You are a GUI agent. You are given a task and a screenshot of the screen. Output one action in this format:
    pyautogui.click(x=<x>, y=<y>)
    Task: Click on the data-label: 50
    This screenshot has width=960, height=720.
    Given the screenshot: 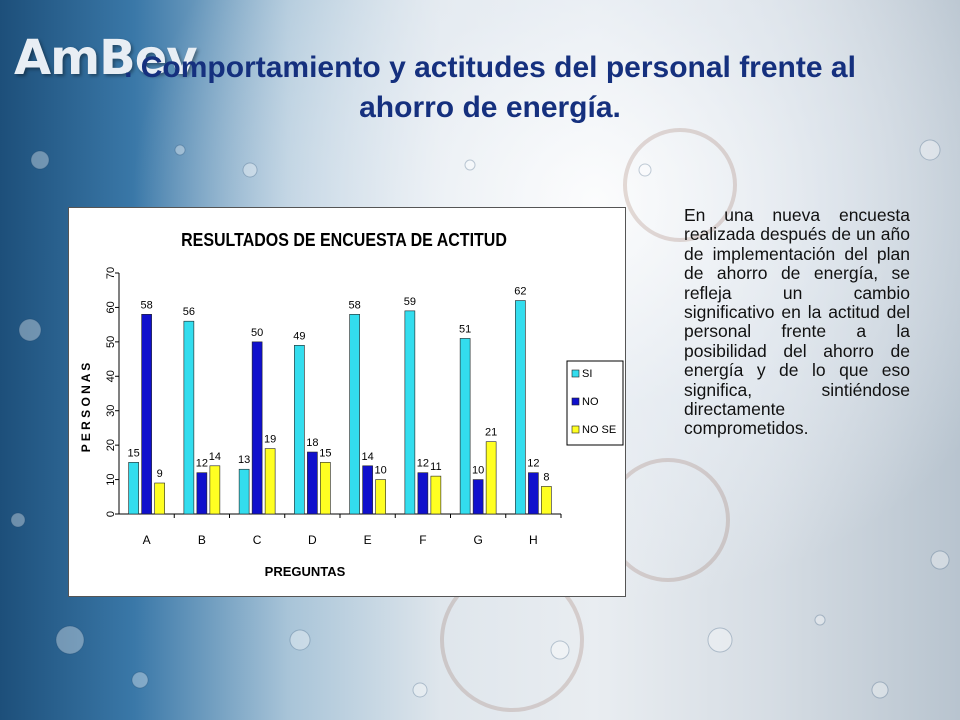 What is the action you would take?
    pyautogui.click(x=257, y=333)
    